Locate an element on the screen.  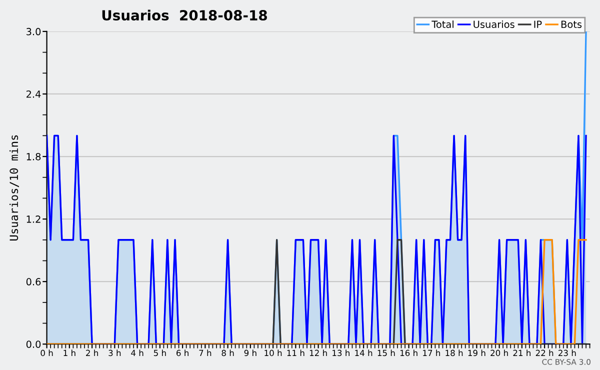
x-tick-label: 21 h is located at coordinates (521, 353).